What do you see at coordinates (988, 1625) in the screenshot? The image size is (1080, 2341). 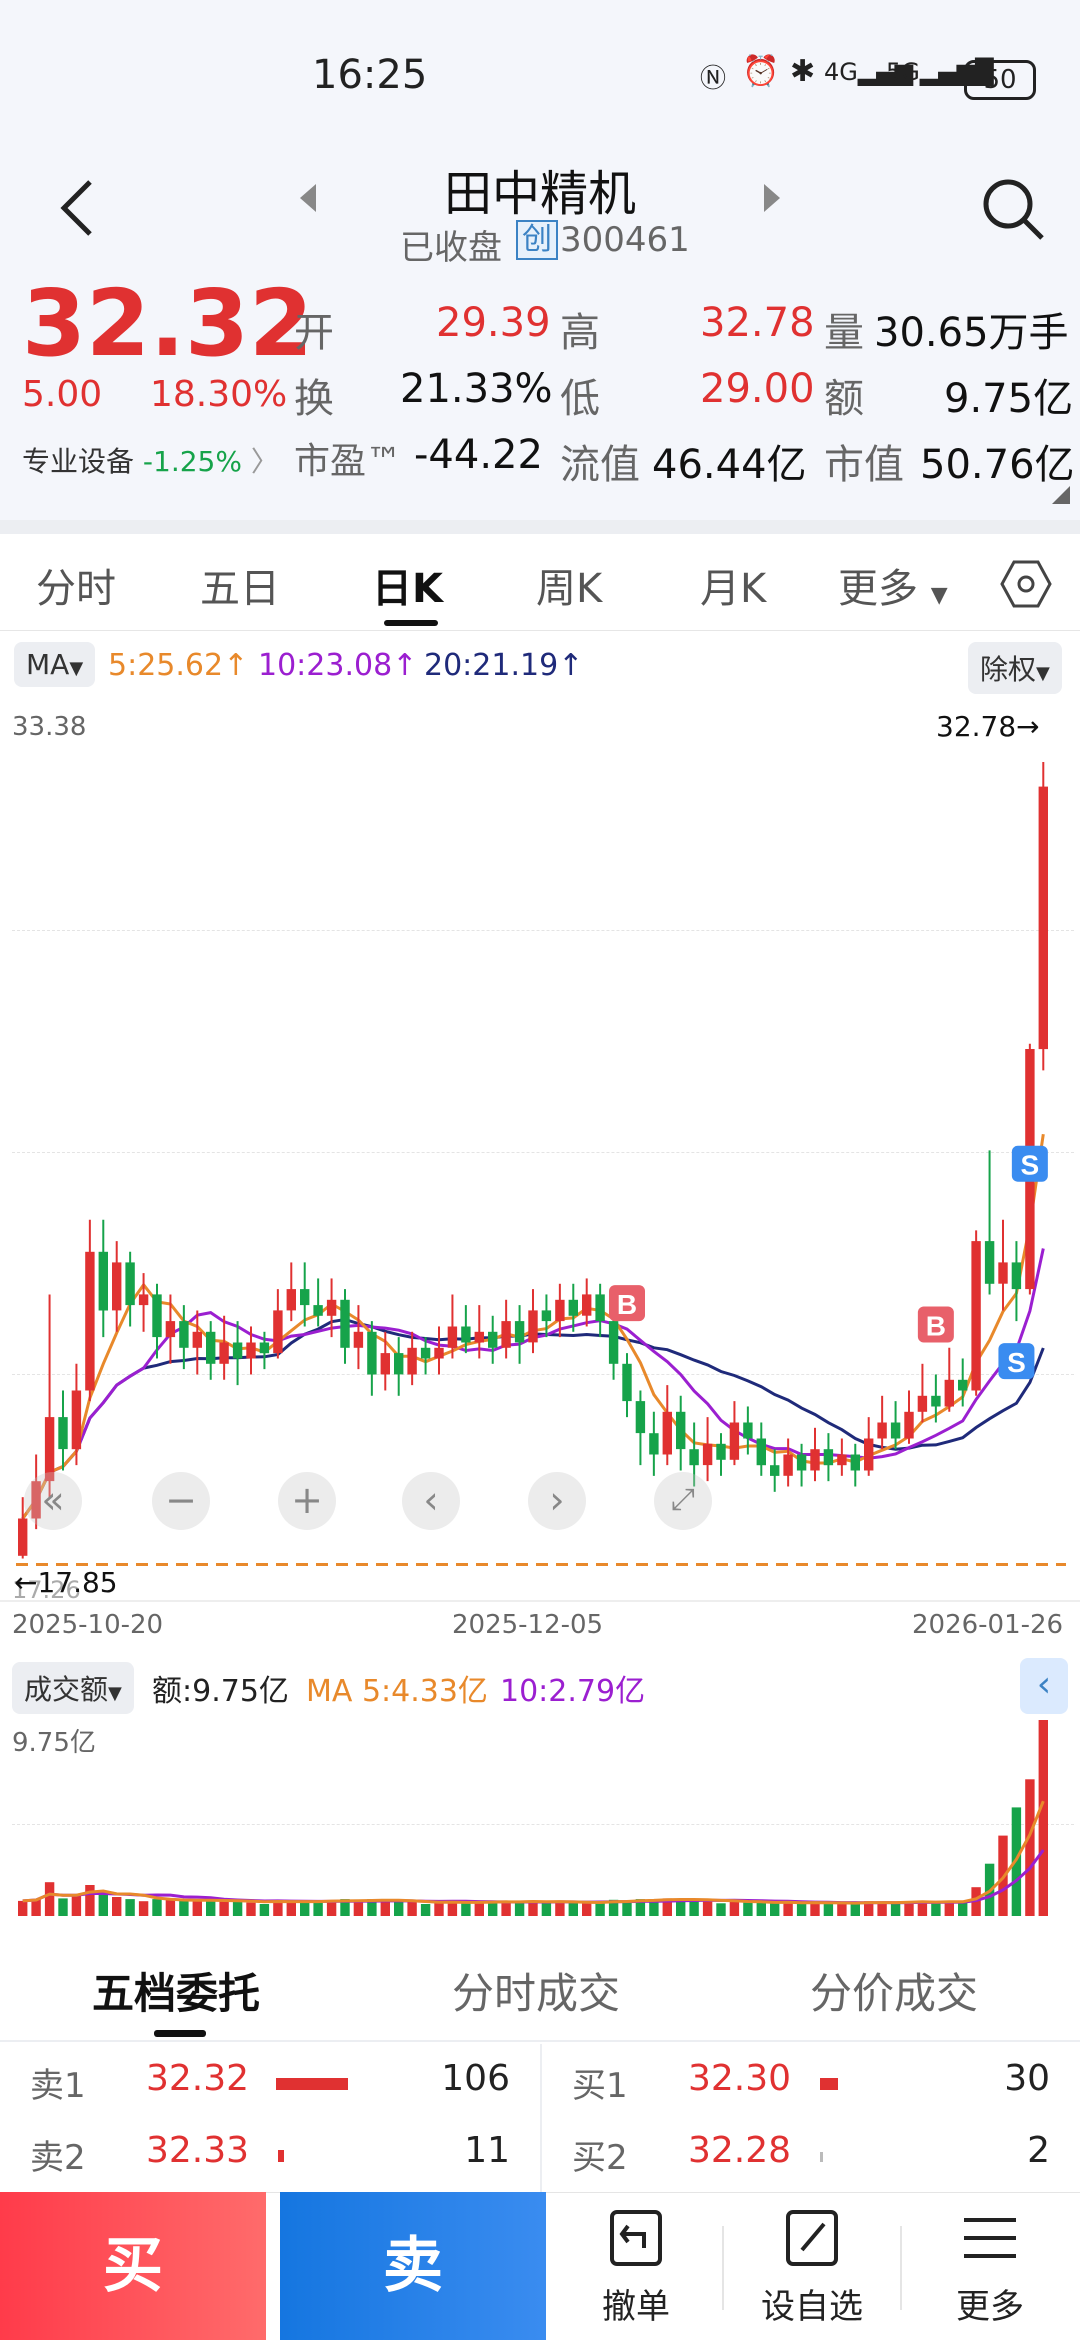 I see `date-end: 2026-01-26` at bounding box center [988, 1625].